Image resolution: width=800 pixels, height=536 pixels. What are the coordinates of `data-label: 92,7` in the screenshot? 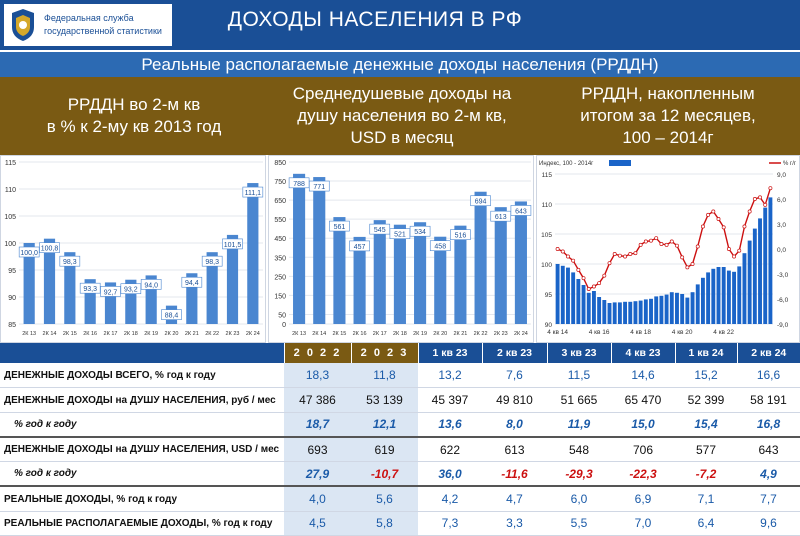 It's located at (111, 292).